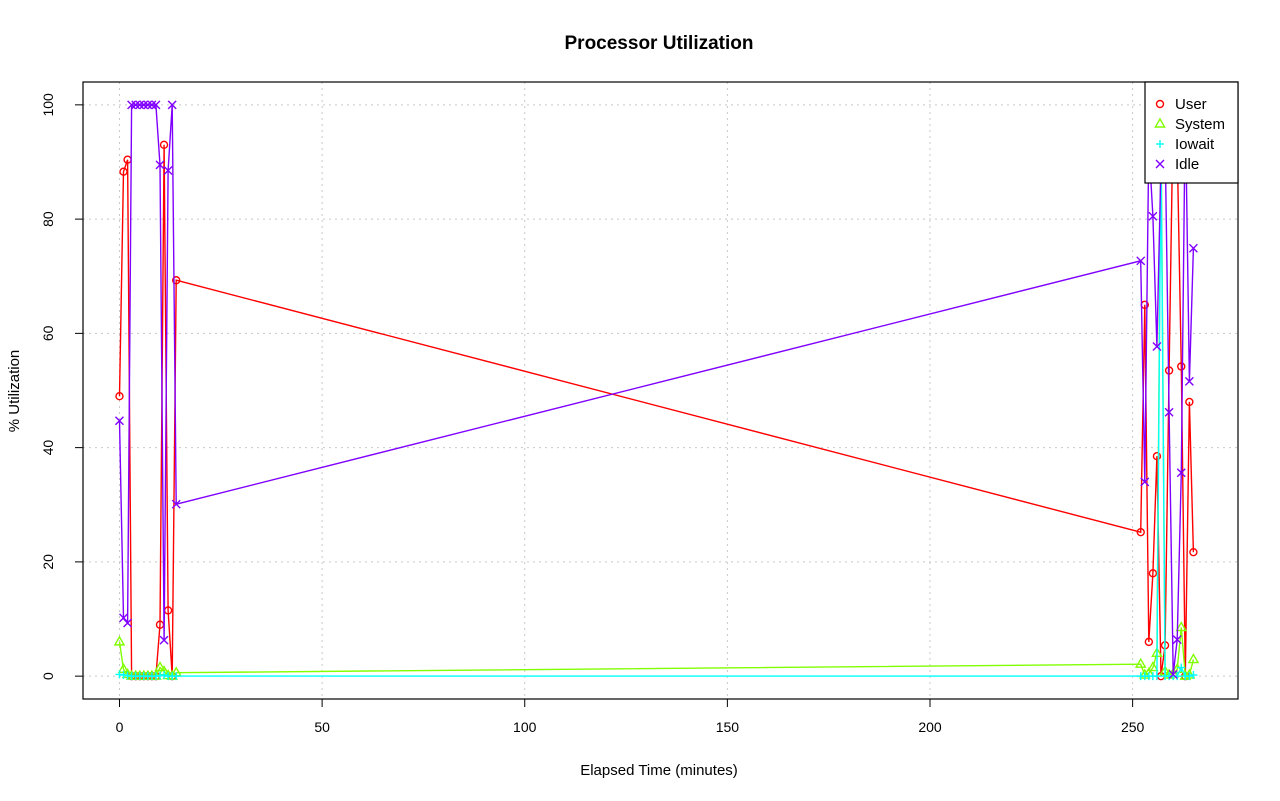 The image size is (1280, 801). I want to click on x-tick-label: 50, so click(322, 727).